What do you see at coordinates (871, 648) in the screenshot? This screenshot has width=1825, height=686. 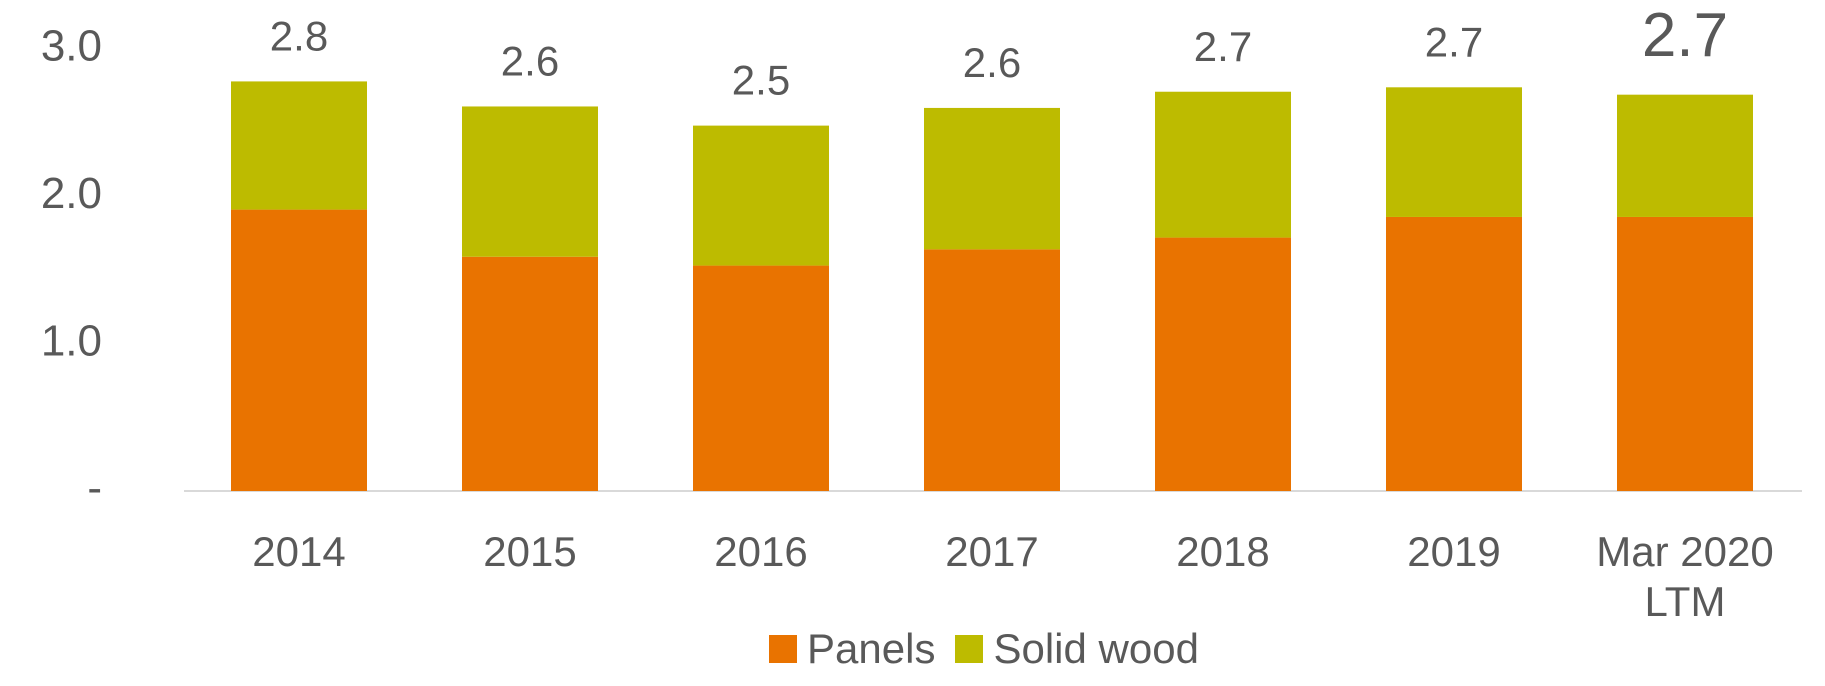 I see `legend-label: Panels` at bounding box center [871, 648].